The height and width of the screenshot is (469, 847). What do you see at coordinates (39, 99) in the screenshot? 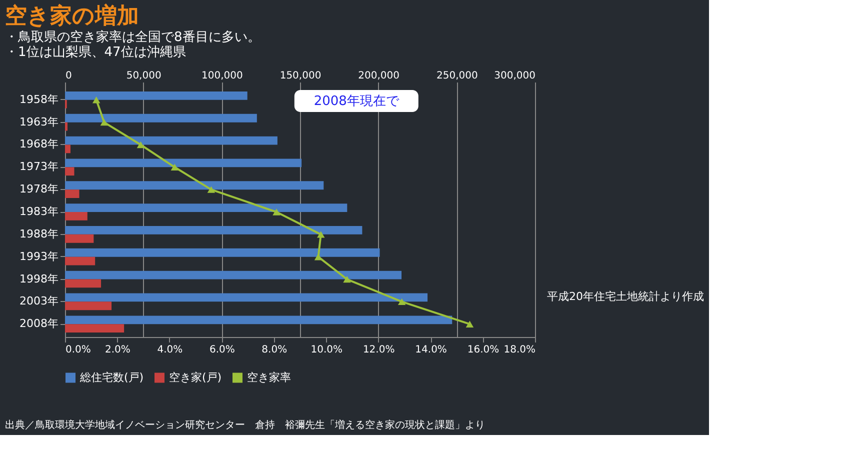
I see `y-tick-label: 1958年` at bounding box center [39, 99].